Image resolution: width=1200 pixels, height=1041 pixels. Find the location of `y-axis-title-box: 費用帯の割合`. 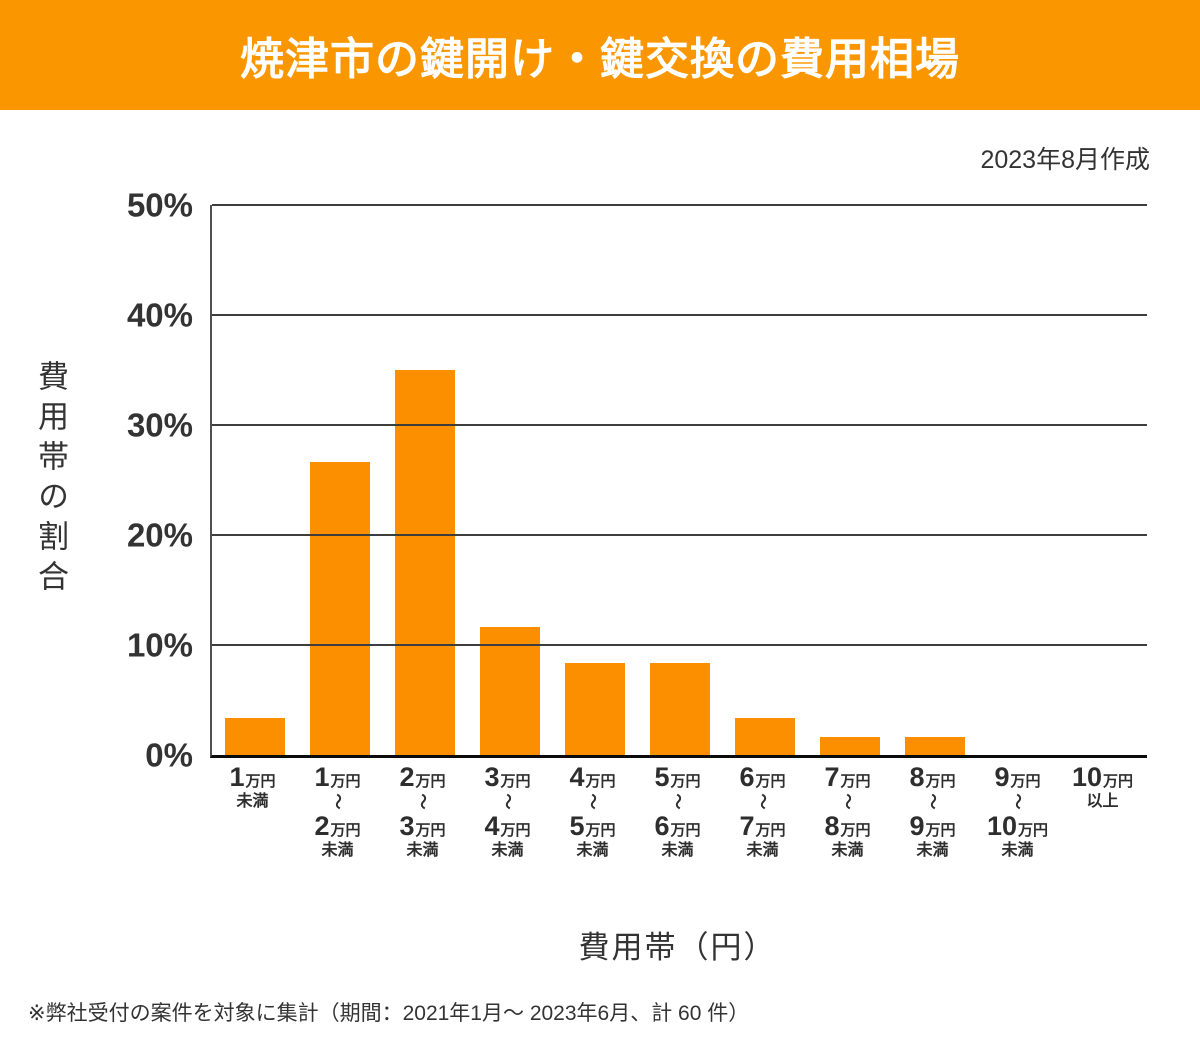

y-axis-title-box: 費用帯の割合 is located at coordinates (50, 480).